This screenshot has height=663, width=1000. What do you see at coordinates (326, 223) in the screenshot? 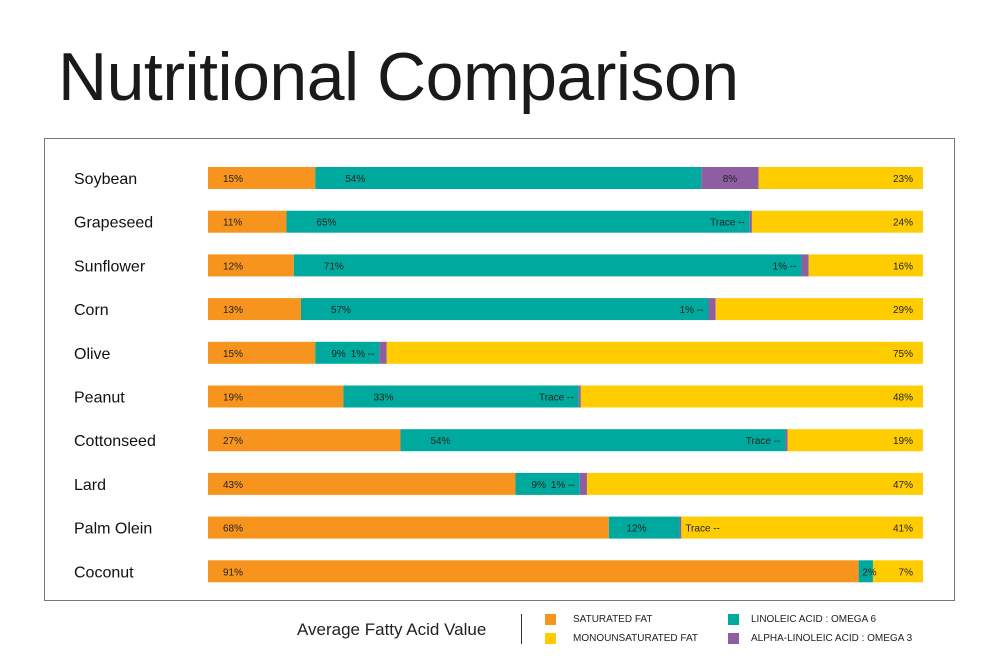
I see `data-label: 65%` at bounding box center [326, 223].